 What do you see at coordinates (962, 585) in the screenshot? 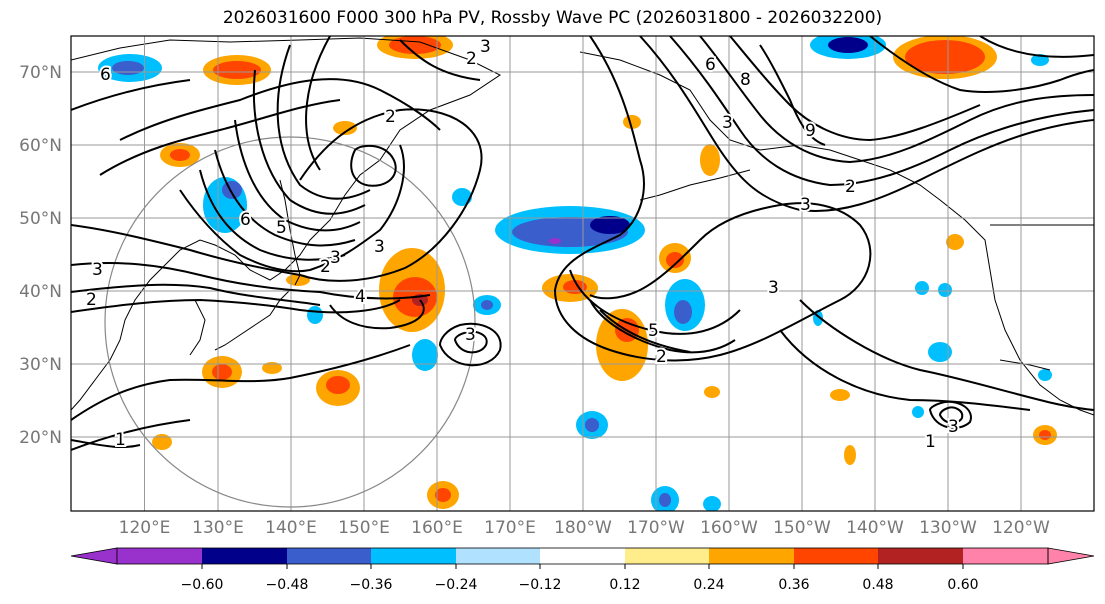
I see `colorbar-tick-label: 0.60` at bounding box center [962, 585].